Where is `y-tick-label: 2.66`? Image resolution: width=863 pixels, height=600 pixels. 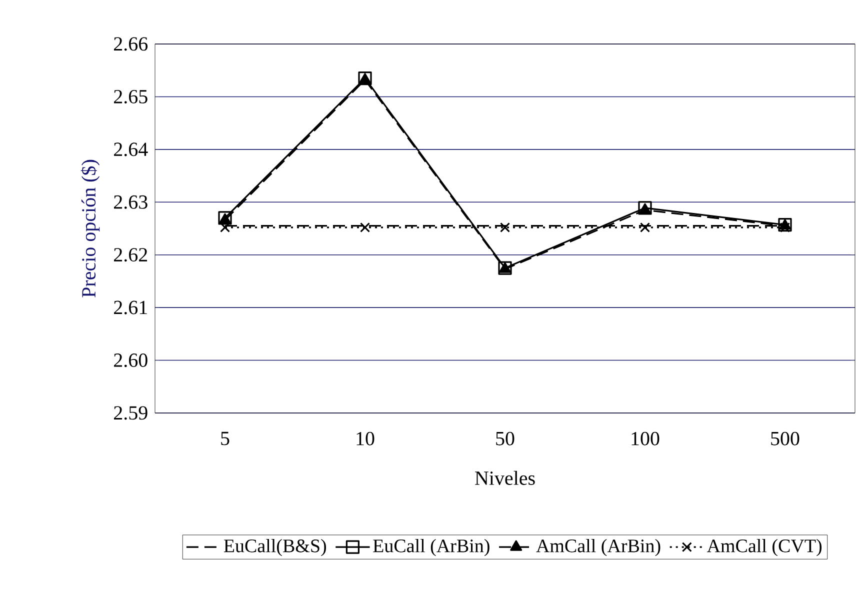 y-tick-label: 2.66 is located at coordinates (131, 44).